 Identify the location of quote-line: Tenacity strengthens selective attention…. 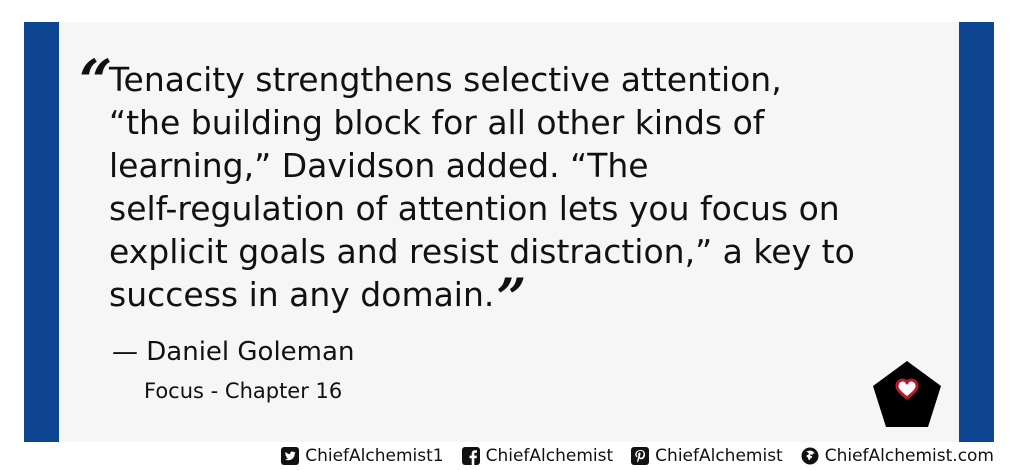
(445, 79).